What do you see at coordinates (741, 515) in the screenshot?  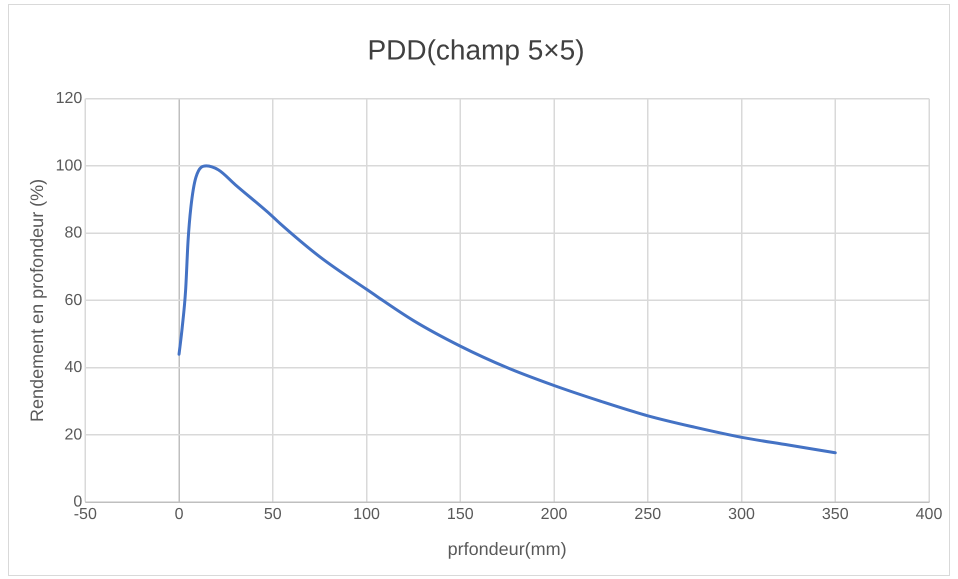 I see `x-tick-label: 300` at bounding box center [741, 515].